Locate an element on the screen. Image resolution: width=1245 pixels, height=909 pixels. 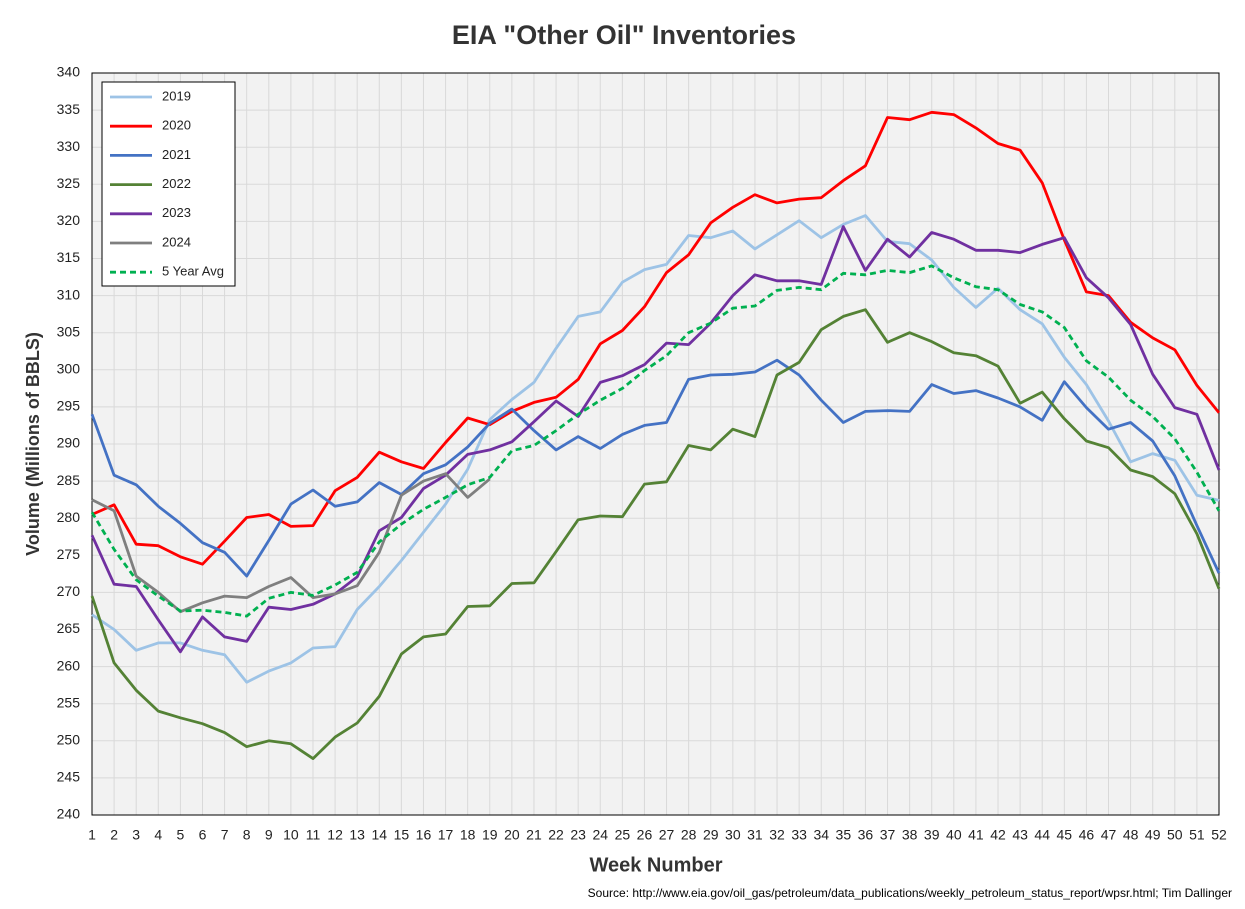
x-tick-label: 13 is located at coordinates (357, 835).